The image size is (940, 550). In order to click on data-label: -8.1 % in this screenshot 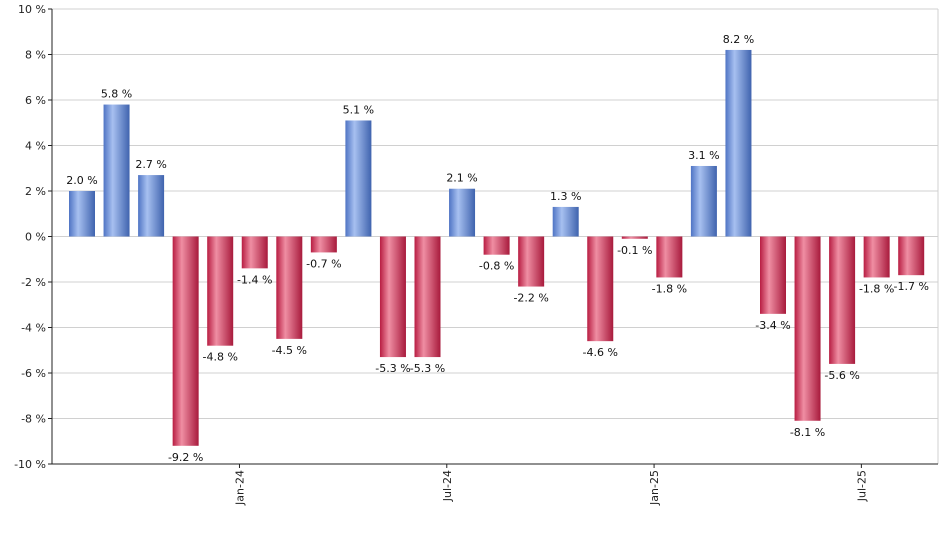, I will do `click(807, 432)`.